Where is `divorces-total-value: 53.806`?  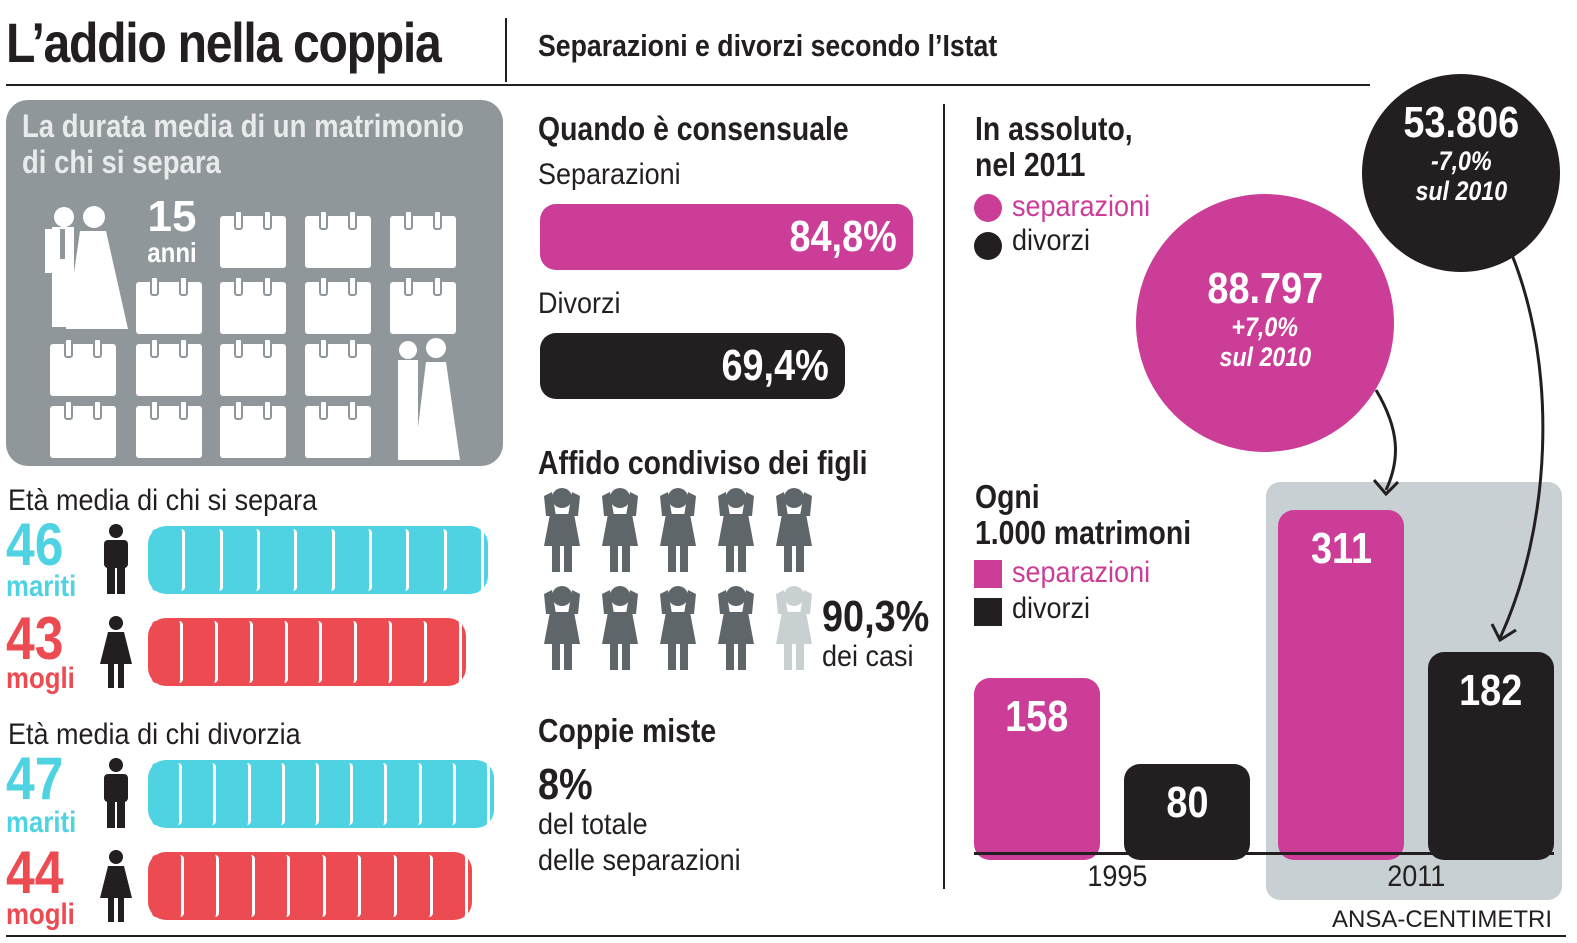
divorces-total-value: 53.806 is located at coordinates (1461, 122).